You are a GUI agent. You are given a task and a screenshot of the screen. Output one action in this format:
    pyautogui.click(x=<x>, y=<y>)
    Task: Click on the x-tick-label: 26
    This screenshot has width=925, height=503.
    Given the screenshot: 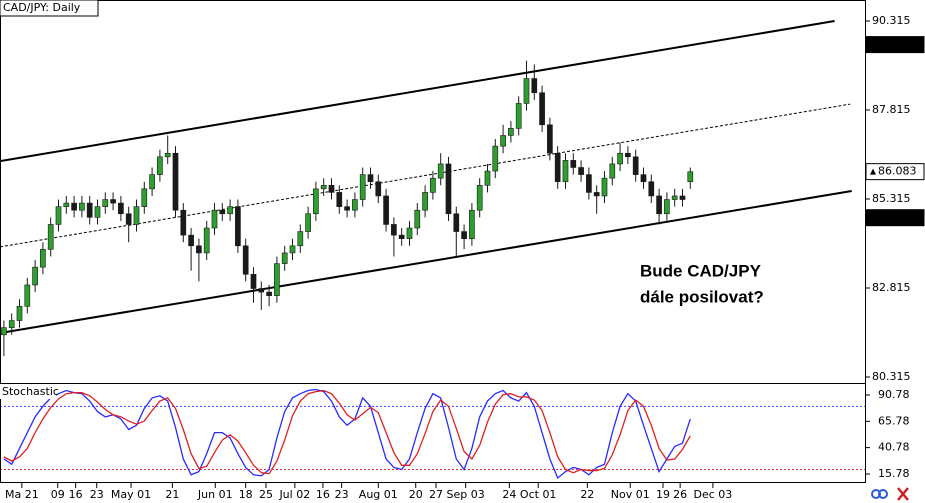 What is the action you would take?
    pyautogui.click(x=680, y=494)
    